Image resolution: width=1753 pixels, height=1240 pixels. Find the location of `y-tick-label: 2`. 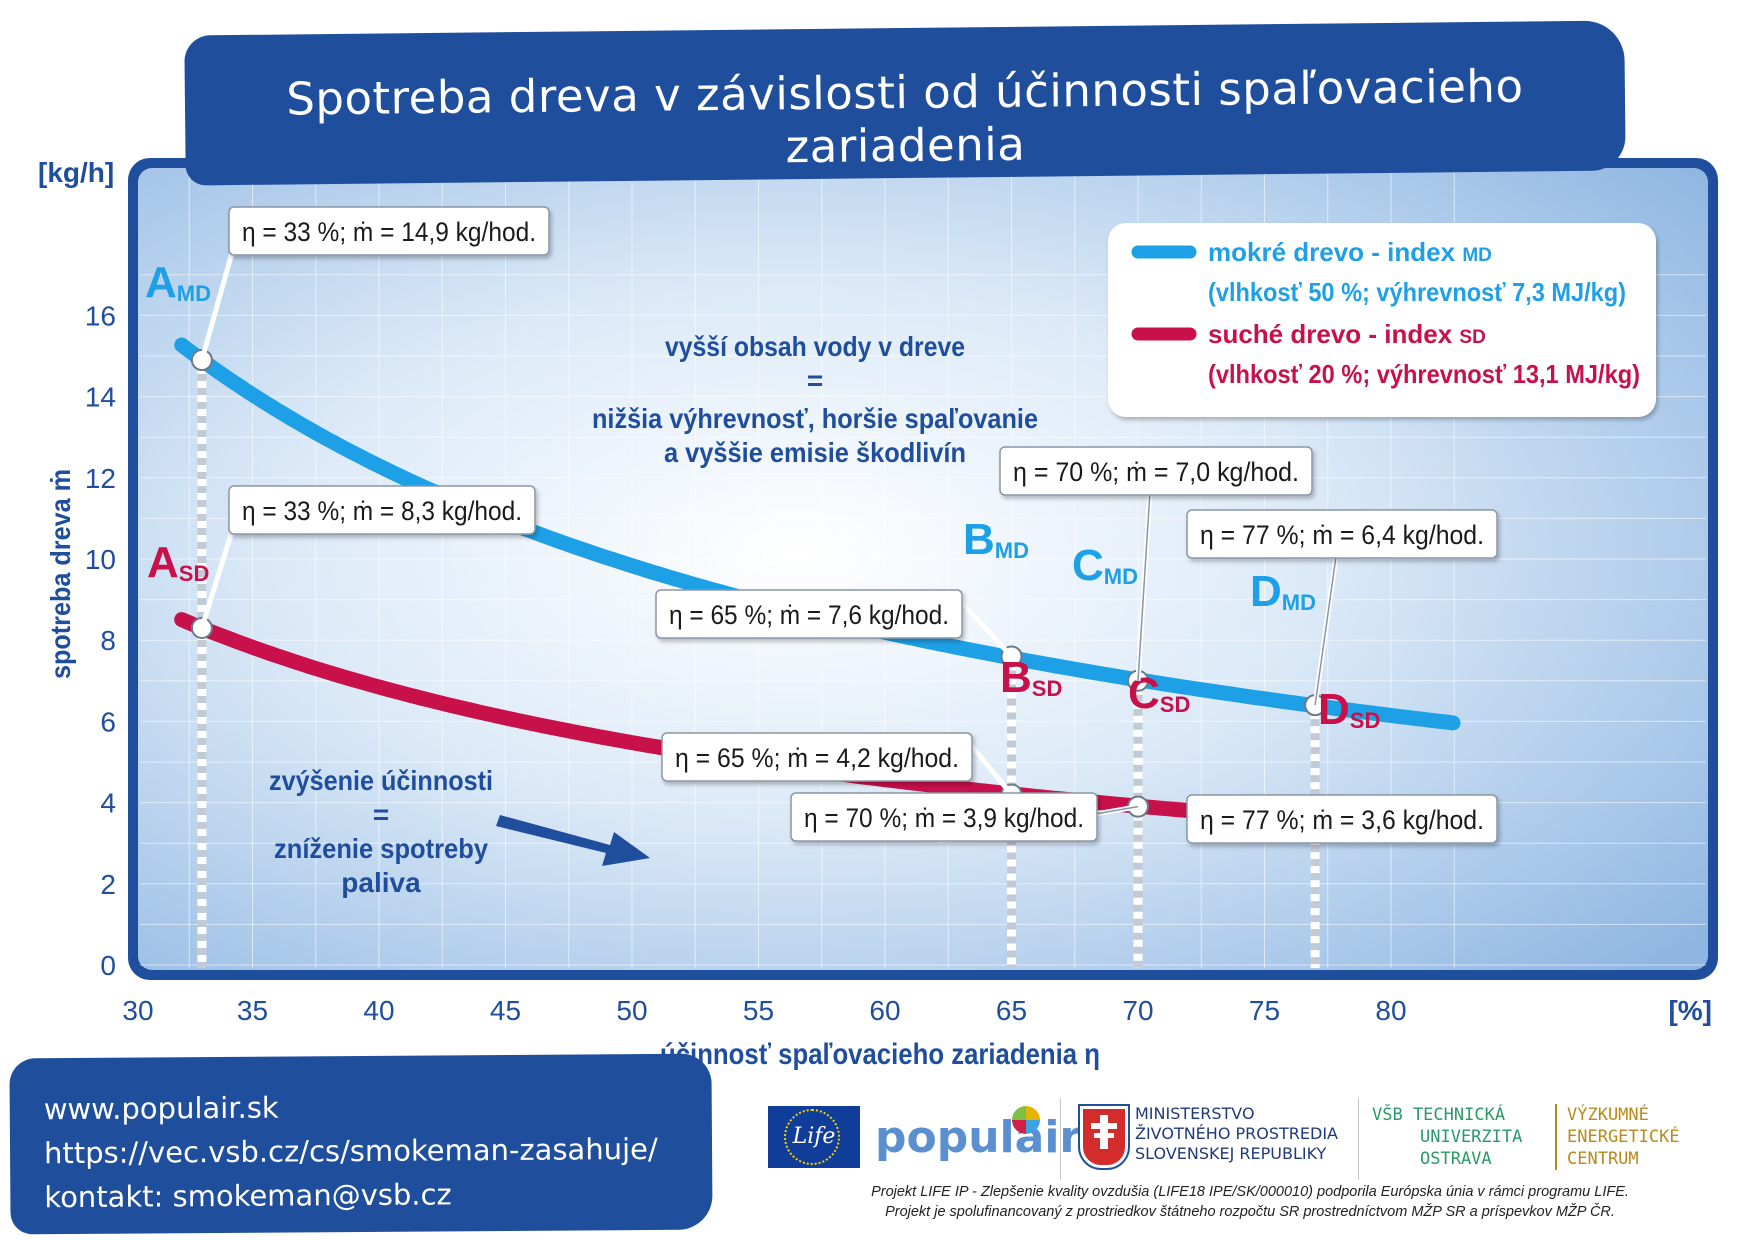

y-tick-label: 2 is located at coordinates (108, 884).